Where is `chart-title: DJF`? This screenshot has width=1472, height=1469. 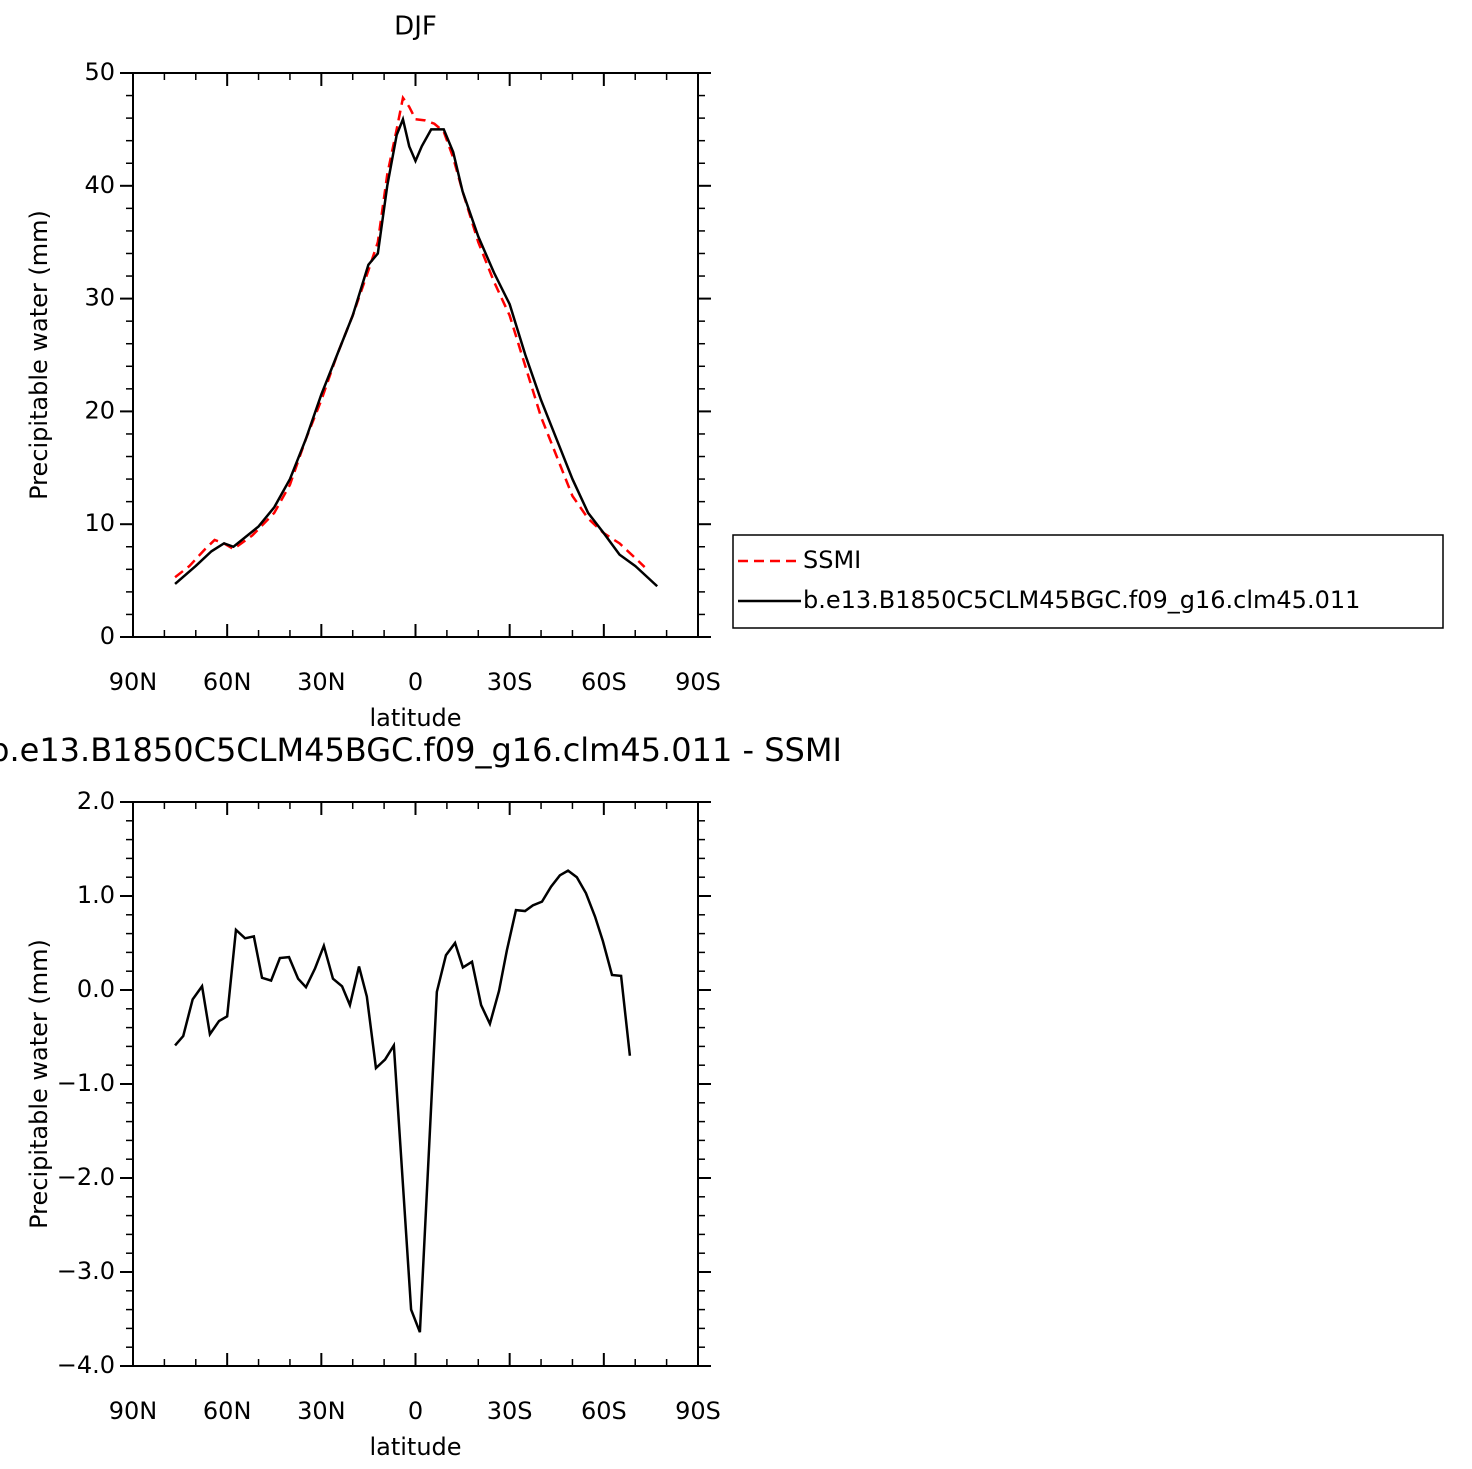
chart-title: DJF is located at coordinates (415, 27).